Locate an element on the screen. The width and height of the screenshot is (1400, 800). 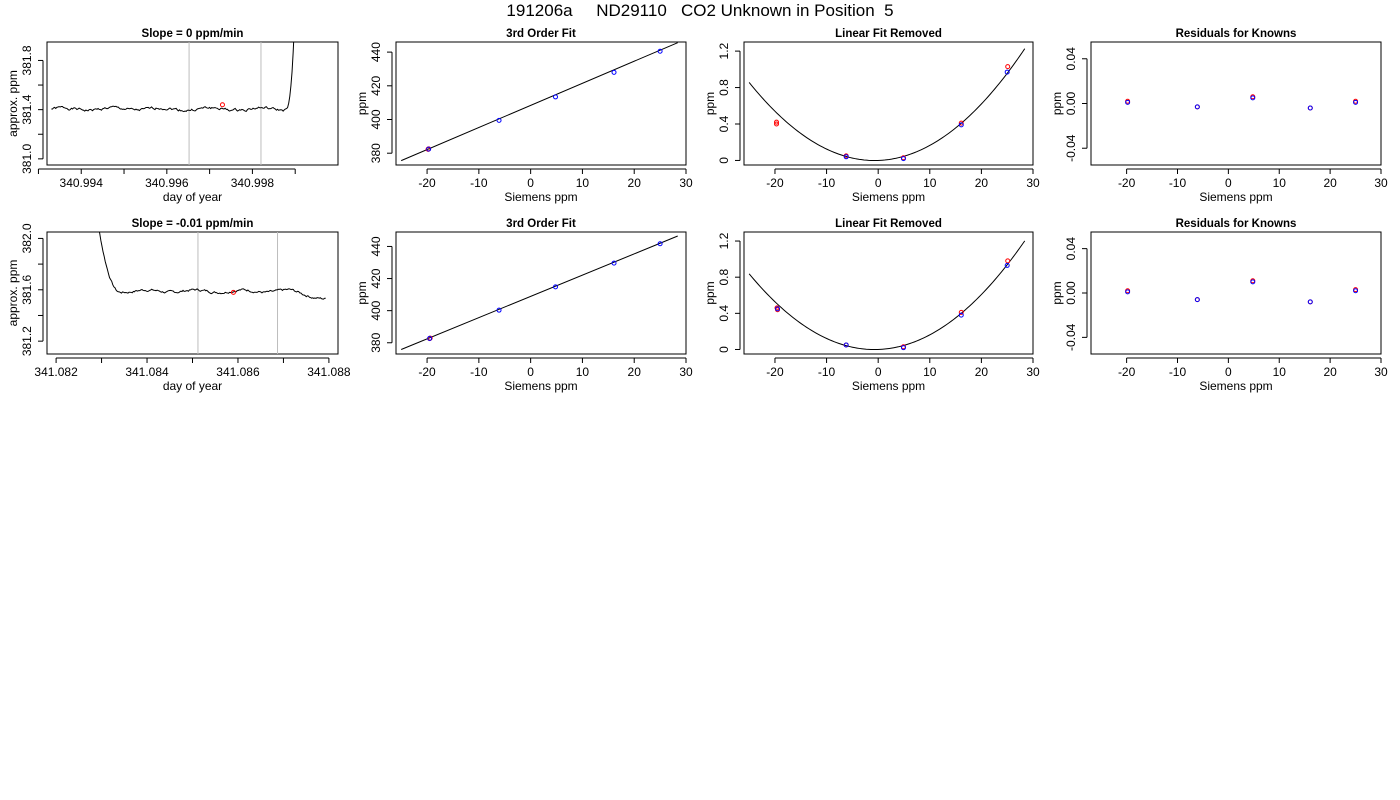
x-tick-label: 340.996 is located at coordinates (167, 183).